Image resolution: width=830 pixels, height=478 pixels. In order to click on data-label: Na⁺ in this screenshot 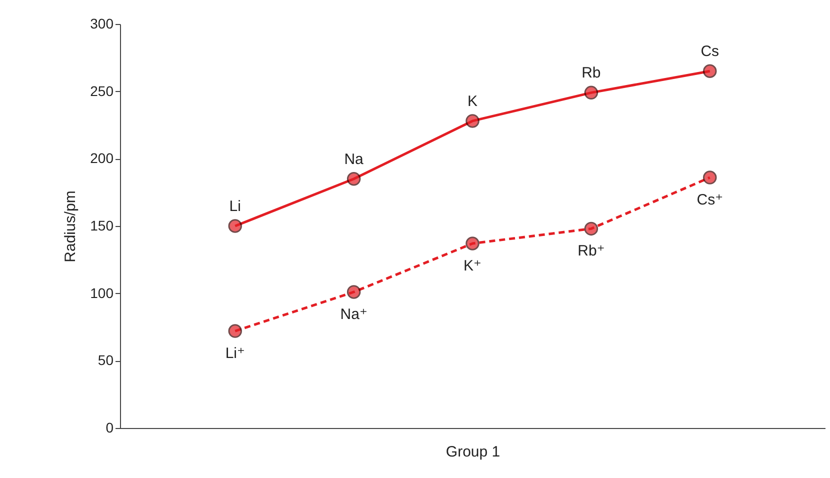, I will do `click(354, 314)`.